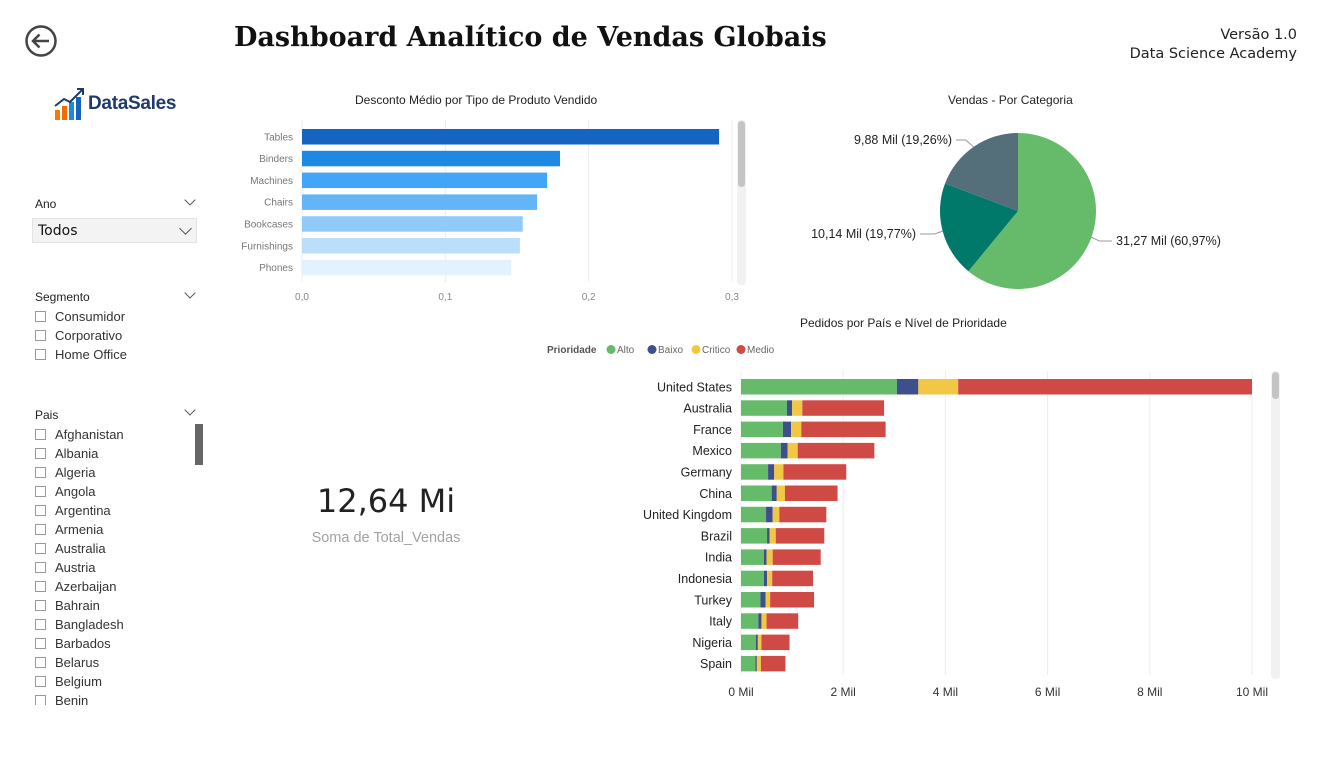 This screenshot has width=1321, height=763. Describe the element at coordinates (81, 354) in the screenshot. I see `checkbox-item: Home Office` at that location.